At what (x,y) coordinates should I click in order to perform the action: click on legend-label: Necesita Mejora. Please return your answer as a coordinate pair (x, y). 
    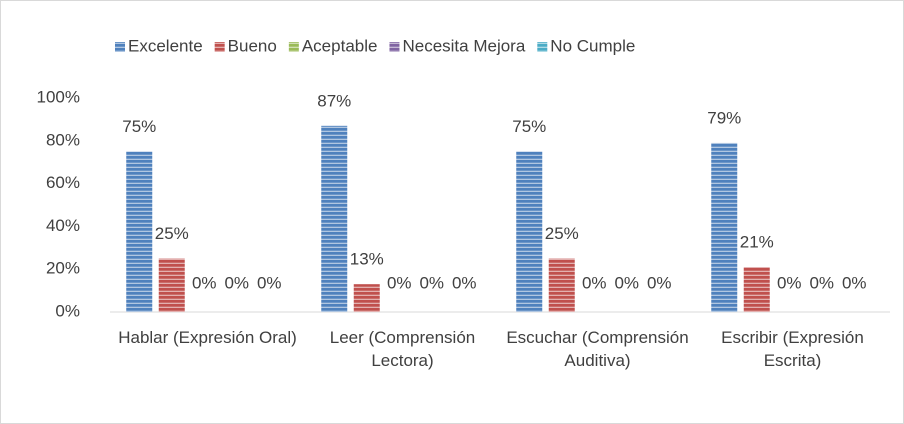
    Looking at the image, I should click on (463, 45).